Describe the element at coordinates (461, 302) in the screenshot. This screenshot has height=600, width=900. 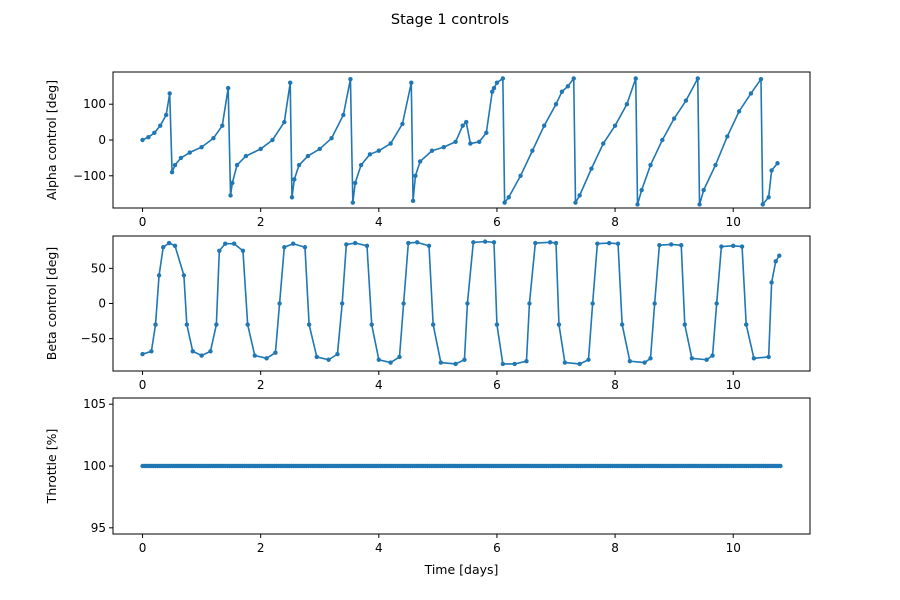
I see `series-line` at that location.